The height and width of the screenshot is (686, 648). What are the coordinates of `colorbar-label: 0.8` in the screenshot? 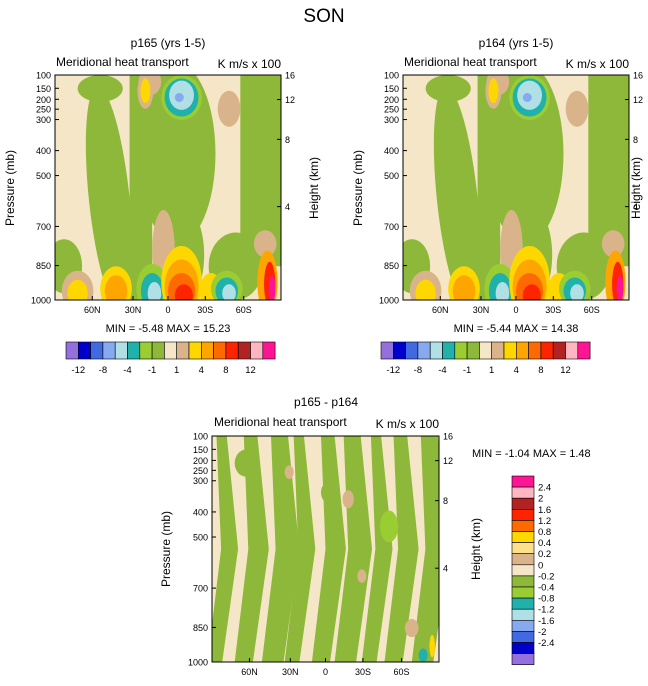 It's located at (544, 532).